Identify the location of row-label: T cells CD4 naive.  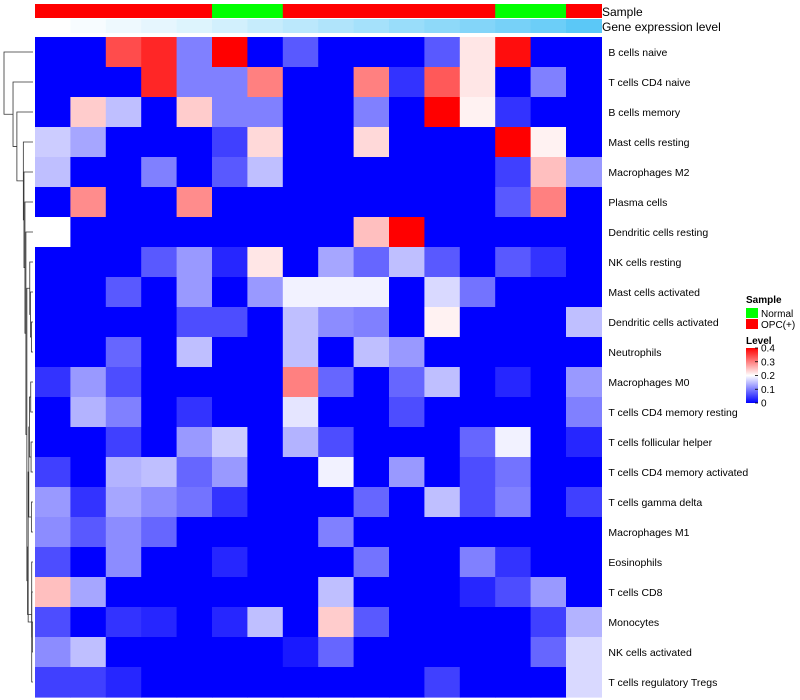
(649, 83).